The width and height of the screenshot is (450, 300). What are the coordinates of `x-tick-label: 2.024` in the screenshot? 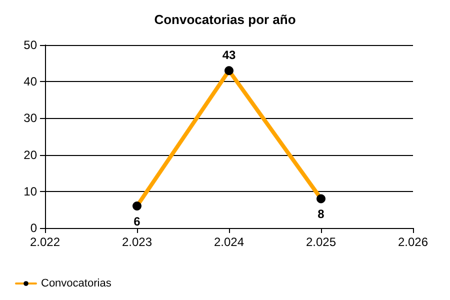 It's located at (229, 242).